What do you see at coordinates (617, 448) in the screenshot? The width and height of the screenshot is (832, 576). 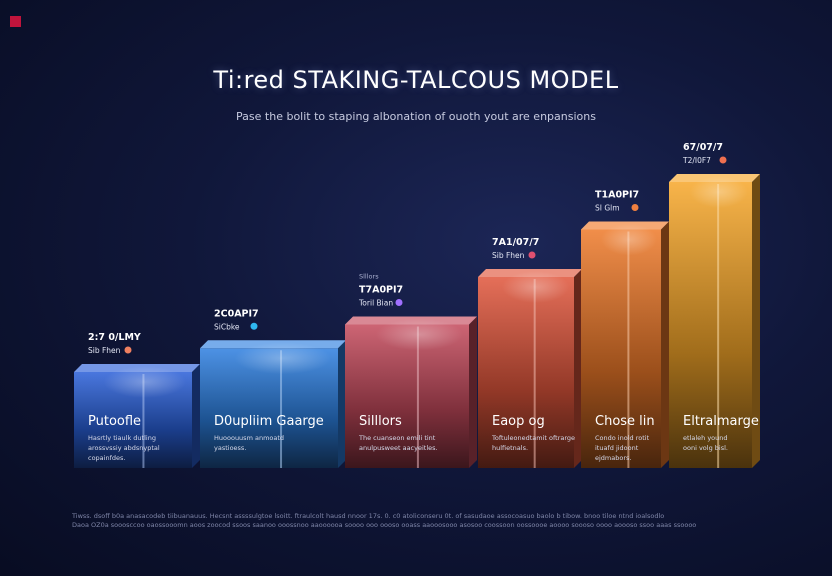 I see `category-description: ituafd jidoont` at bounding box center [617, 448].